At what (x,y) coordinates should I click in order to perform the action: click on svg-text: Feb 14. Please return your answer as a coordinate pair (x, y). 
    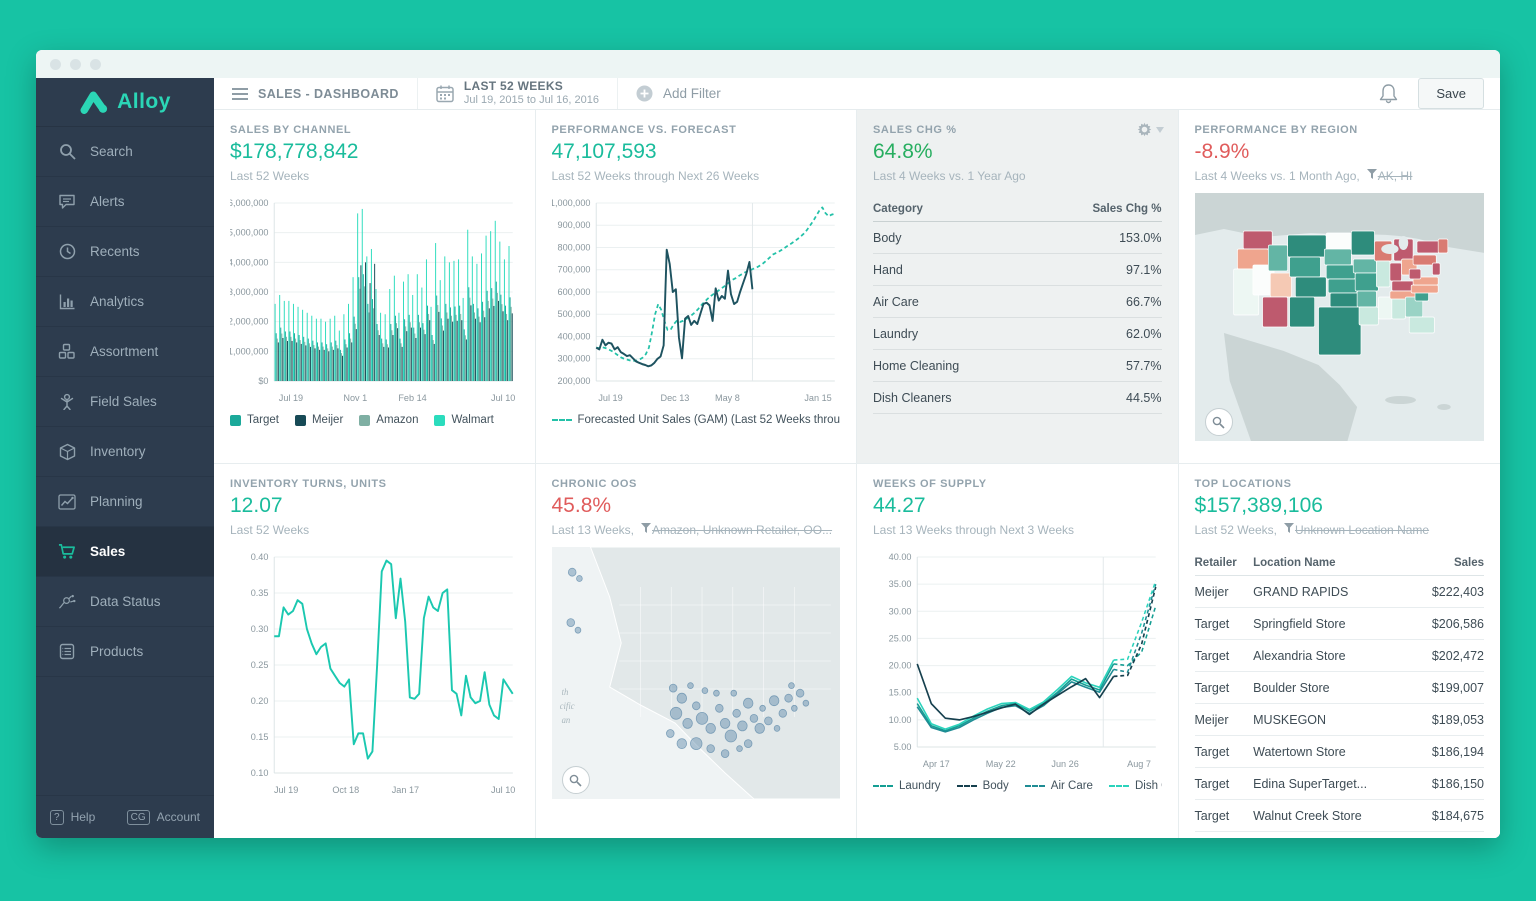
    Looking at the image, I should click on (412, 398).